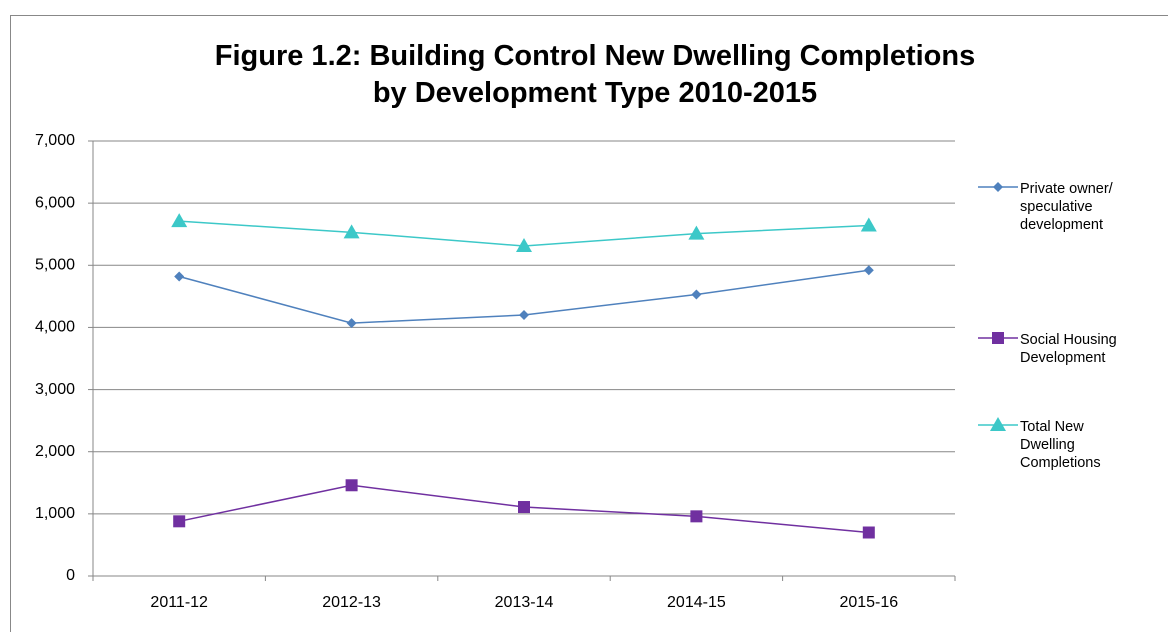 The image size is (1168, 632). I want to click on x-tick-label: 2015-16, so click(868, 602).